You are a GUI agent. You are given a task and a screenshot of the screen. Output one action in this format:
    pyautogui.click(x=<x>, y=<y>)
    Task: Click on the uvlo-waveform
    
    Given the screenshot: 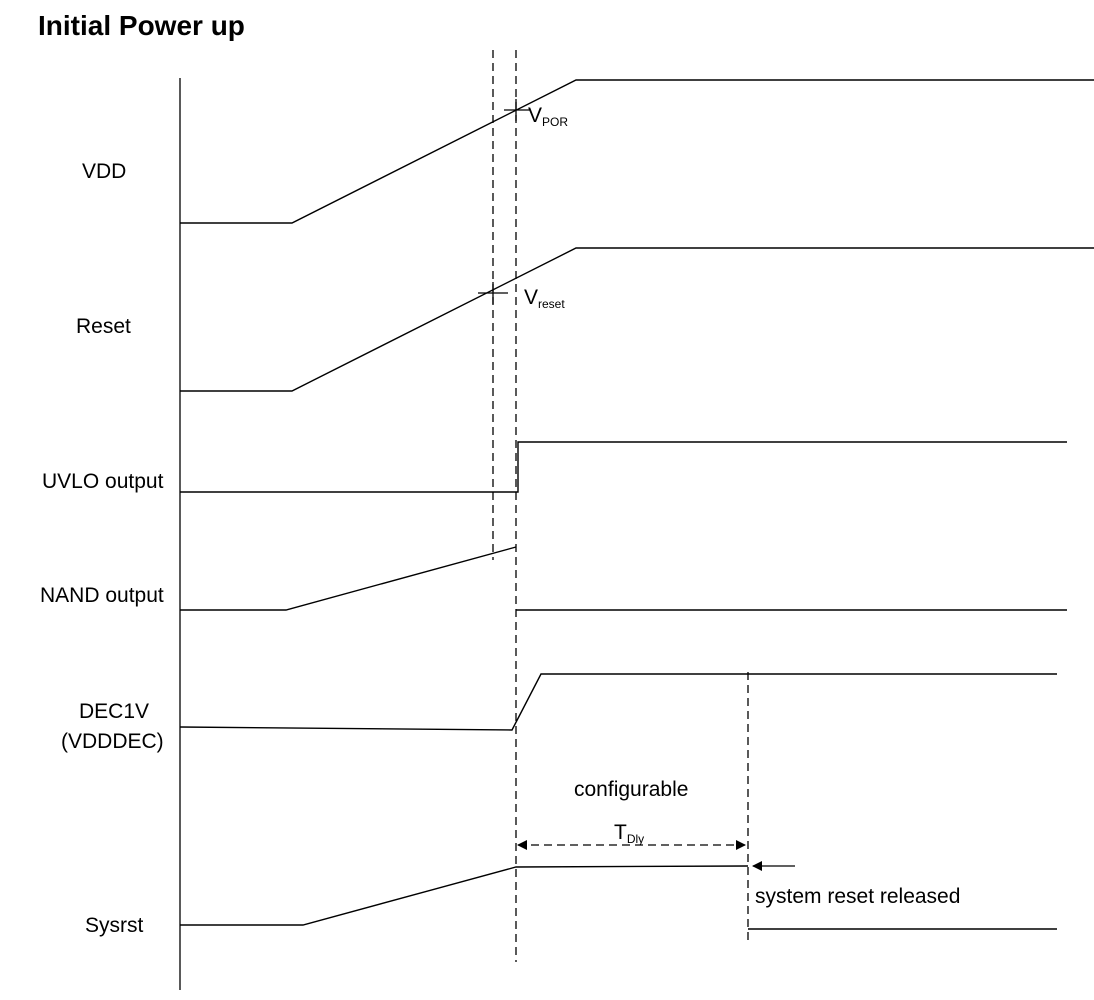 What is the action you would take?
    pyautogui.click(x=623, y=467)
    